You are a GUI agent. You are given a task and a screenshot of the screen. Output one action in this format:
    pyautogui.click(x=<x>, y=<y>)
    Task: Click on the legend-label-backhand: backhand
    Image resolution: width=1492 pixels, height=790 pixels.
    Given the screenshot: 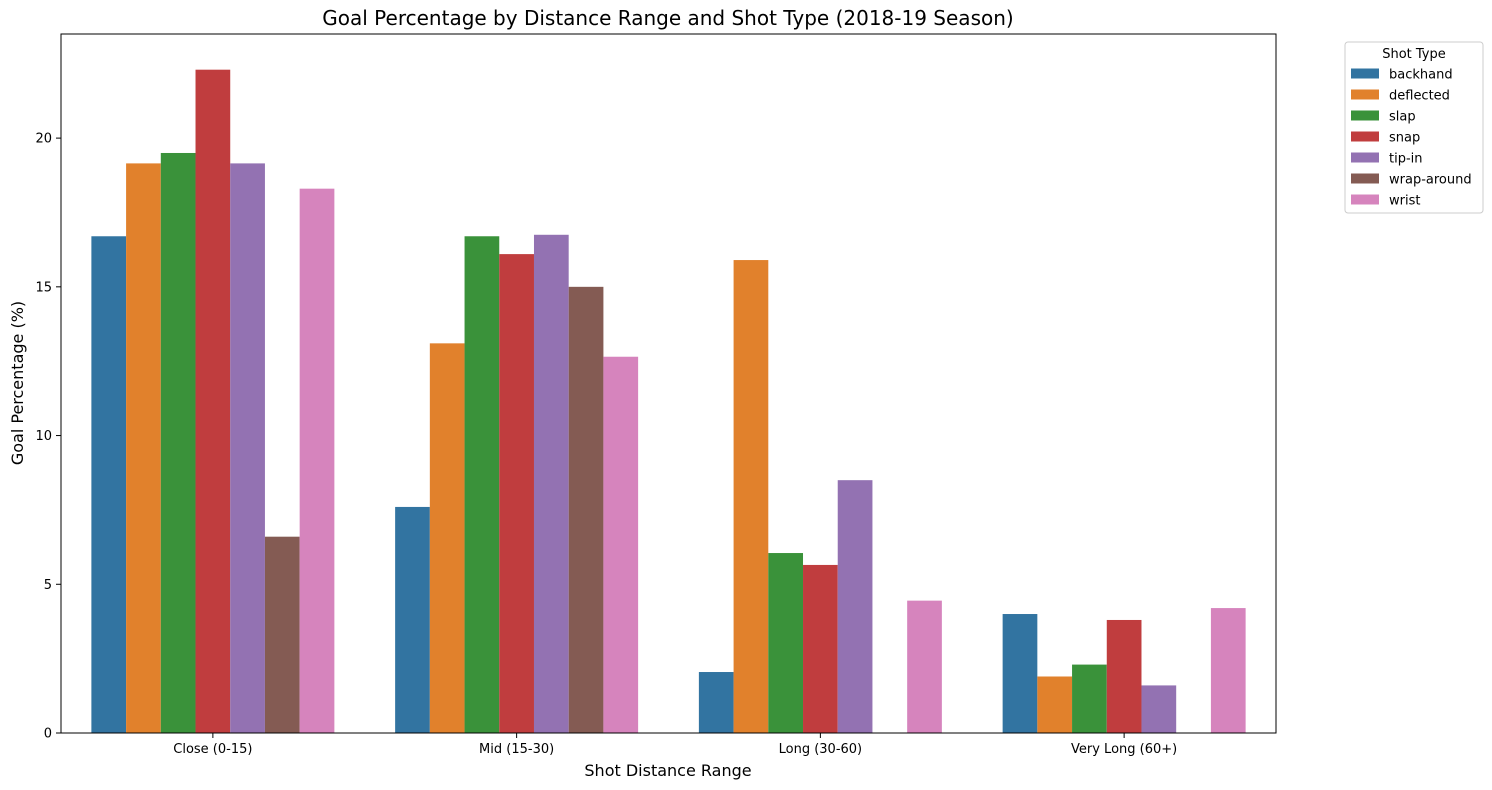 What is the action you would take?
    pyautogui.click(x=1421, y=75)
    